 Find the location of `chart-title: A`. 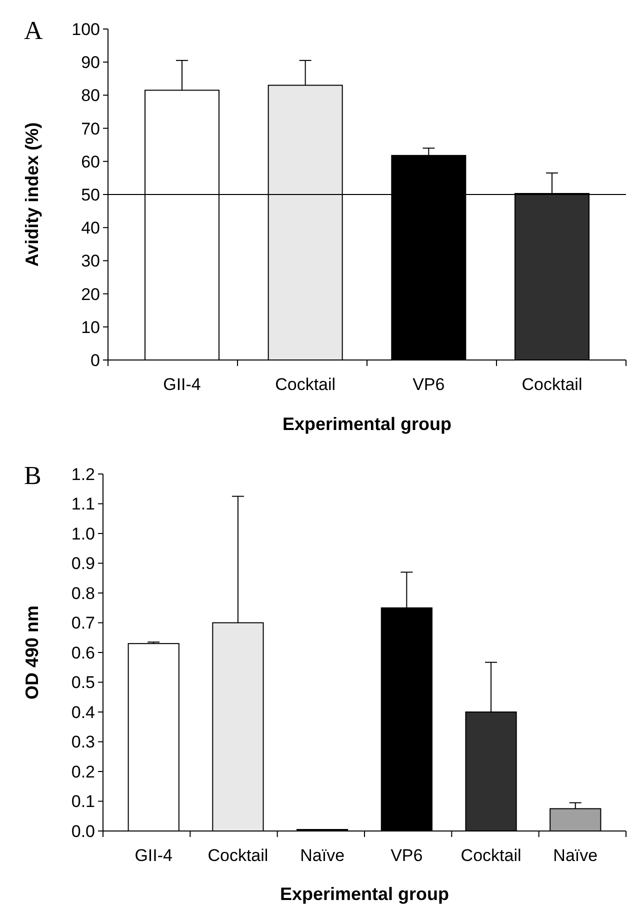

chart-title: A is located at coordinates (33, 30).